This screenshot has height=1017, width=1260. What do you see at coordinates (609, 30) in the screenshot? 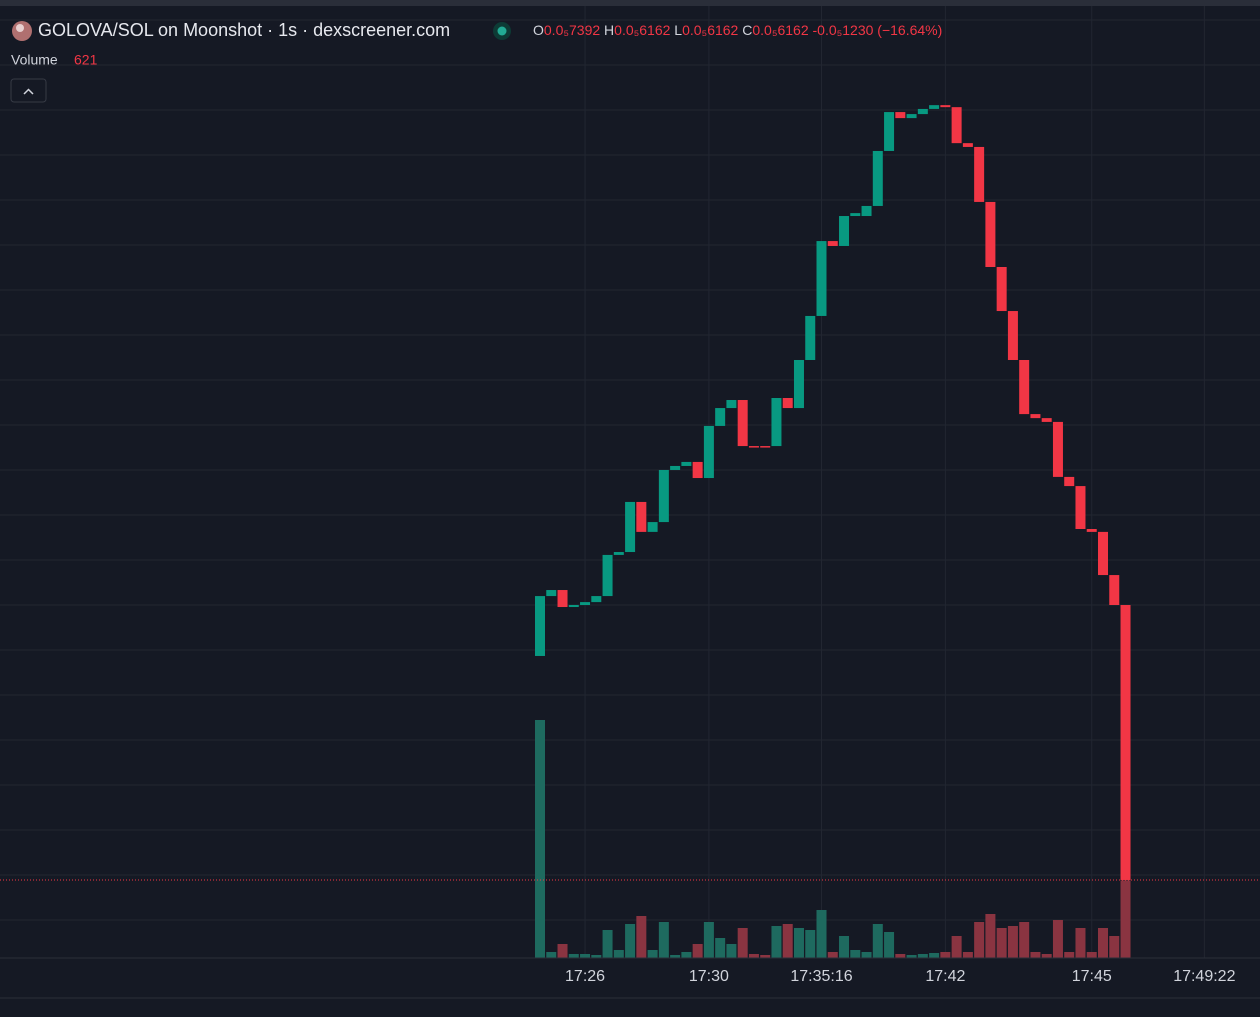
I see `ohlc-key: H` at bounding box center [609, 30].